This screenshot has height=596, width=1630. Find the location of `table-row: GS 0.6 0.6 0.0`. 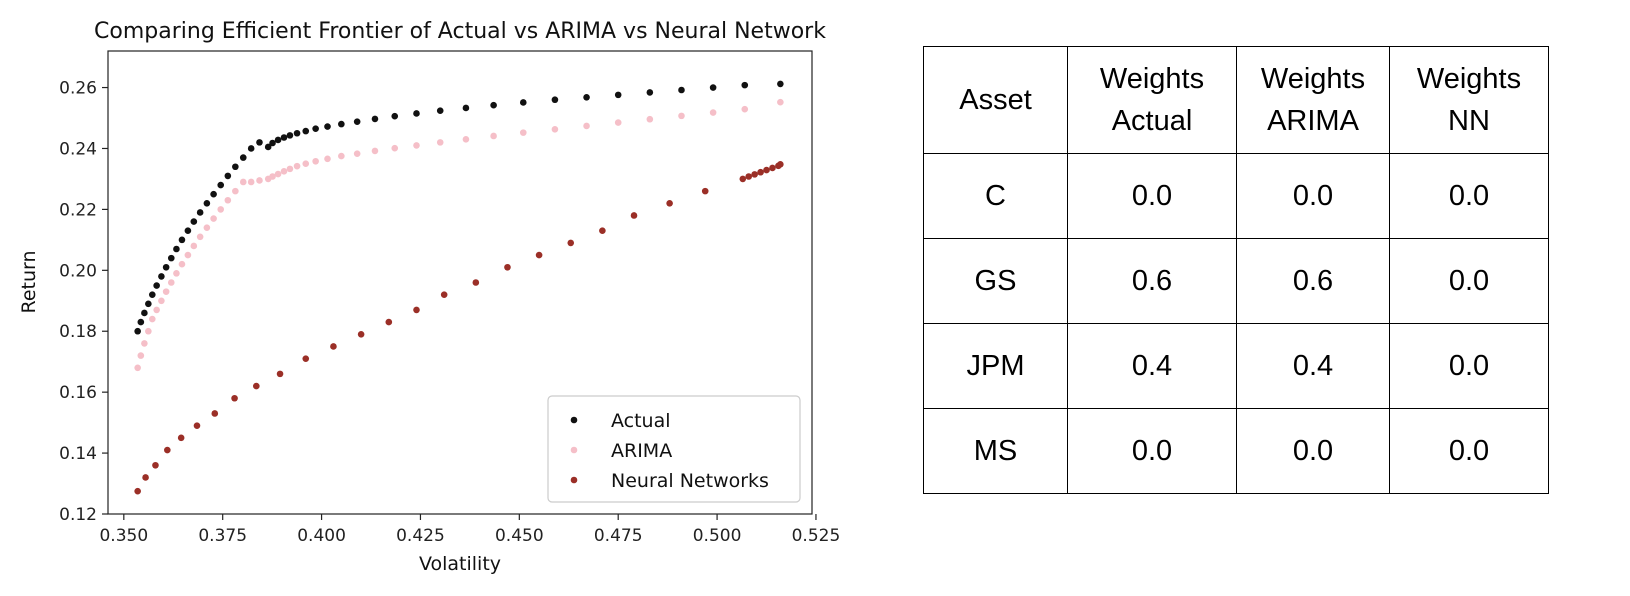

table-row: GS 0.6 0.6 0.0 is located at coordinates (1236, 281).